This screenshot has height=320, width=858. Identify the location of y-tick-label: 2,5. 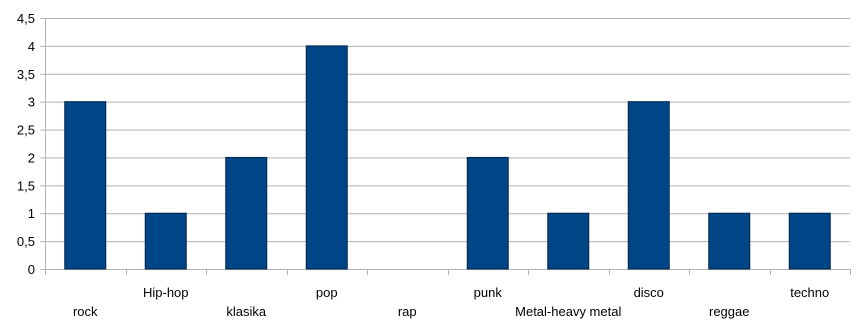
(26, 130).